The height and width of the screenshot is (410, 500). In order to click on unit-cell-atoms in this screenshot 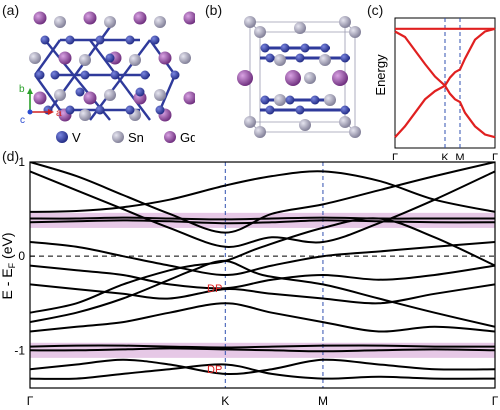, I will do `click(299, 77)`.